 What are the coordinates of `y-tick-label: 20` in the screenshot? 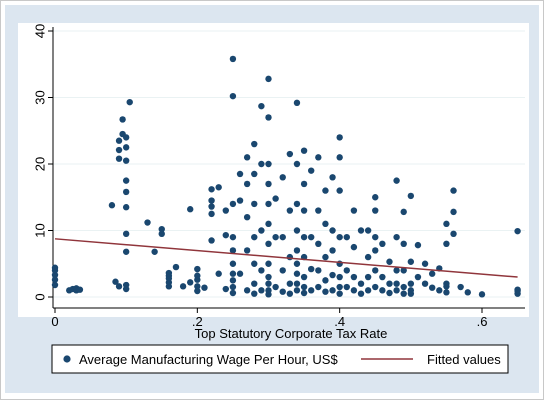 It's located at (39, 164).